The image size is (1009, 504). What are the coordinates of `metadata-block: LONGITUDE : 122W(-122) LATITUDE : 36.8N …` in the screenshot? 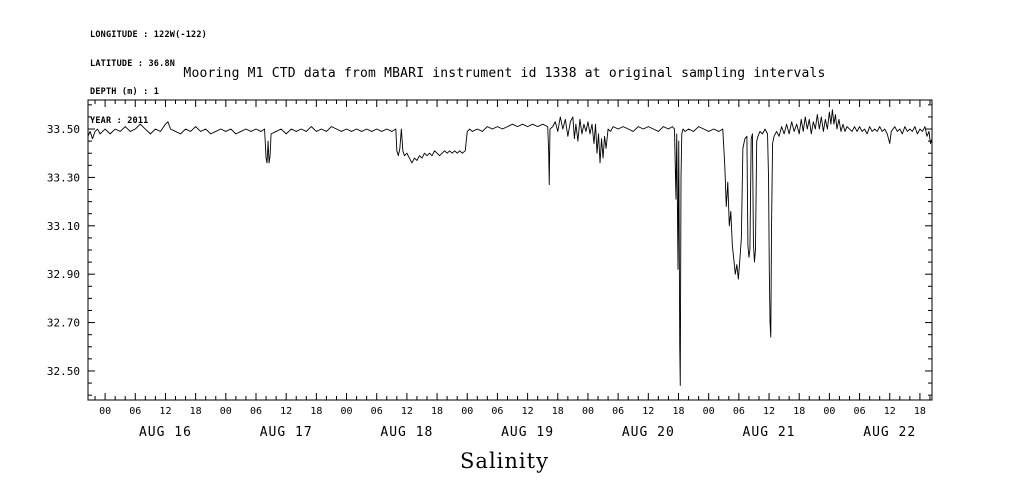 It's located at (148, 78).